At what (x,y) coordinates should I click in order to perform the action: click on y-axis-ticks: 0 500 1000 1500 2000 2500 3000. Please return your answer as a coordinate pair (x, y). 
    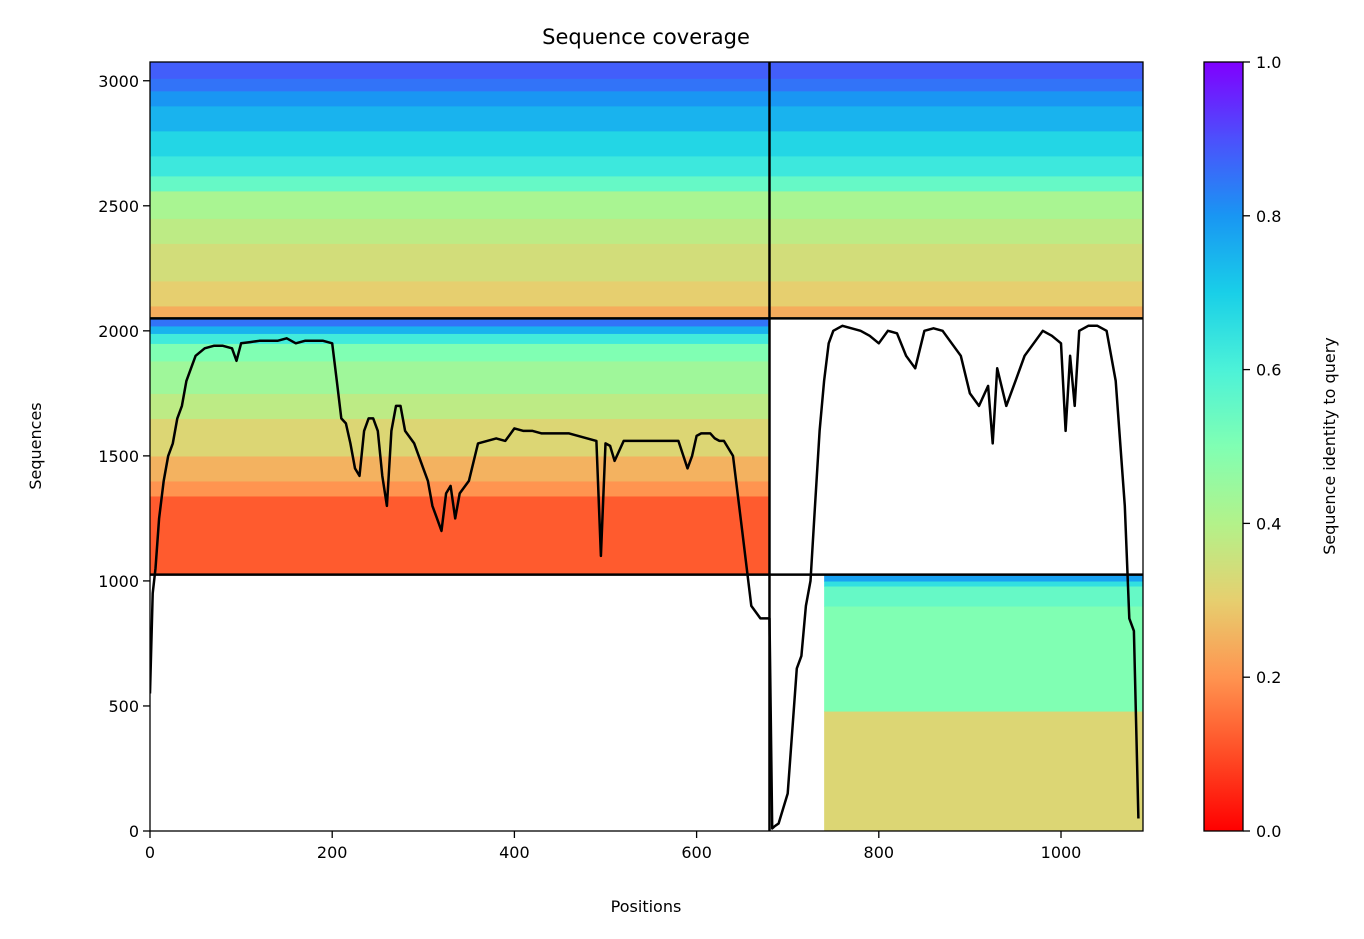
    Looking at the image, I should click on (124, 456).